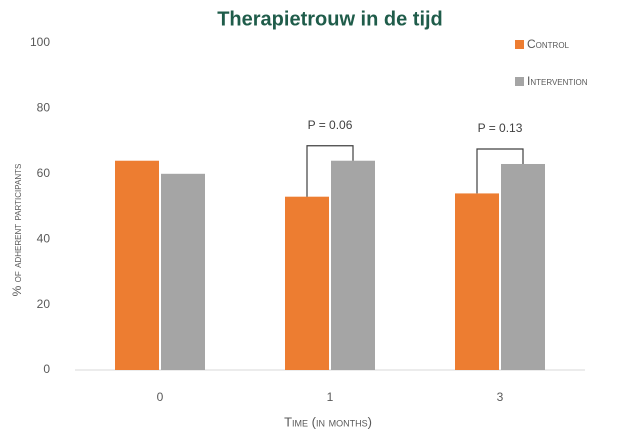 The width and height of the screenshot is (619, 443). I want to click on y-tick-label: 100, so click(40, 42).